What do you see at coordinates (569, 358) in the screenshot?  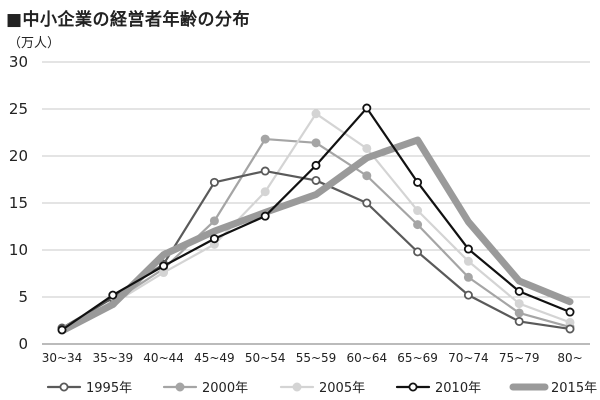 I see `x-tick-label: 80~` at bounding box center [569, 358].